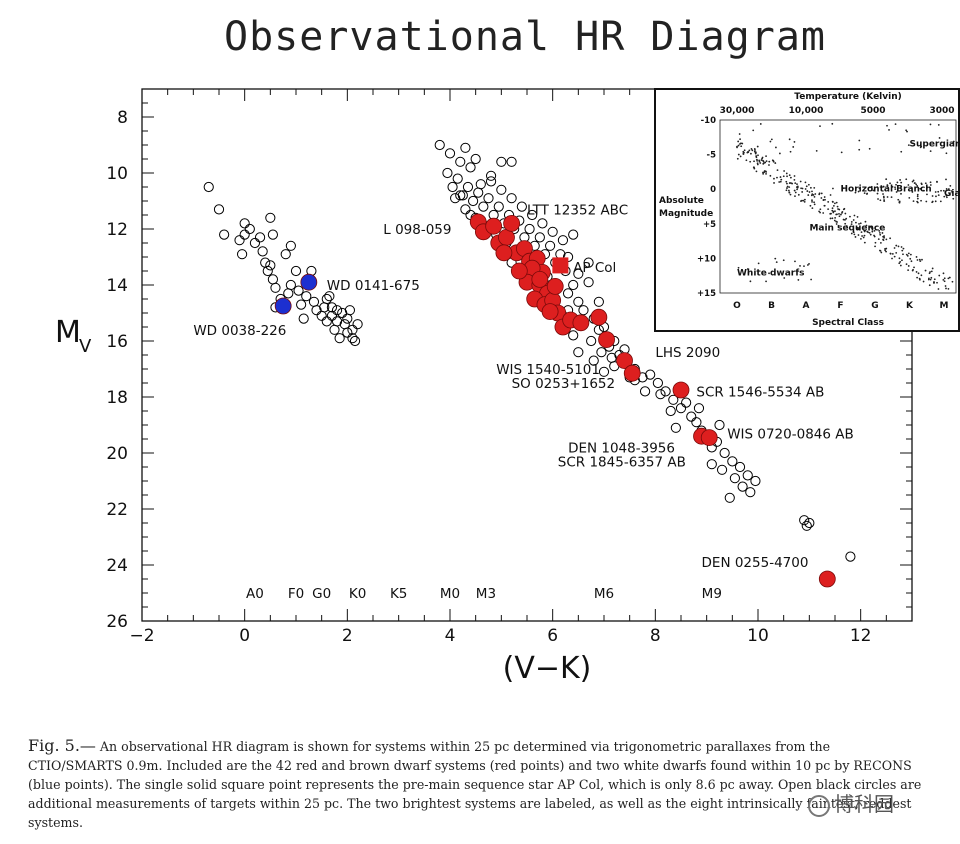  Describe the element at coordinates (577, 210) in the screenshot. I see `star-label: LTT 12352 ABC` at that location.